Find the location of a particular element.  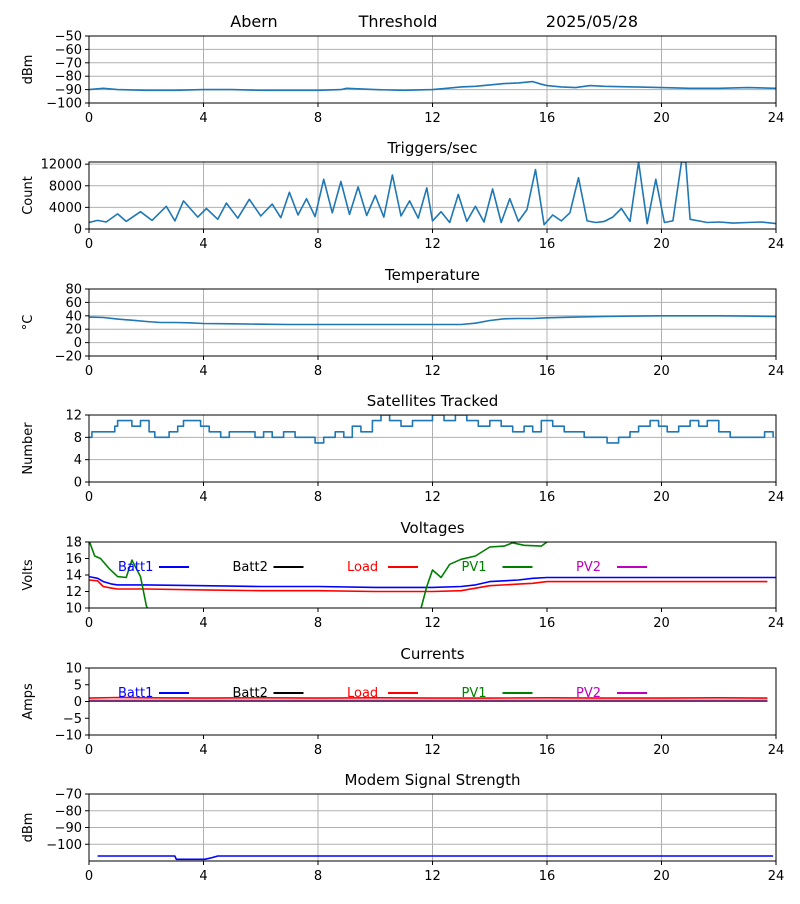

panel-title: Satellites Tracked is located at coordinates (432, 401).